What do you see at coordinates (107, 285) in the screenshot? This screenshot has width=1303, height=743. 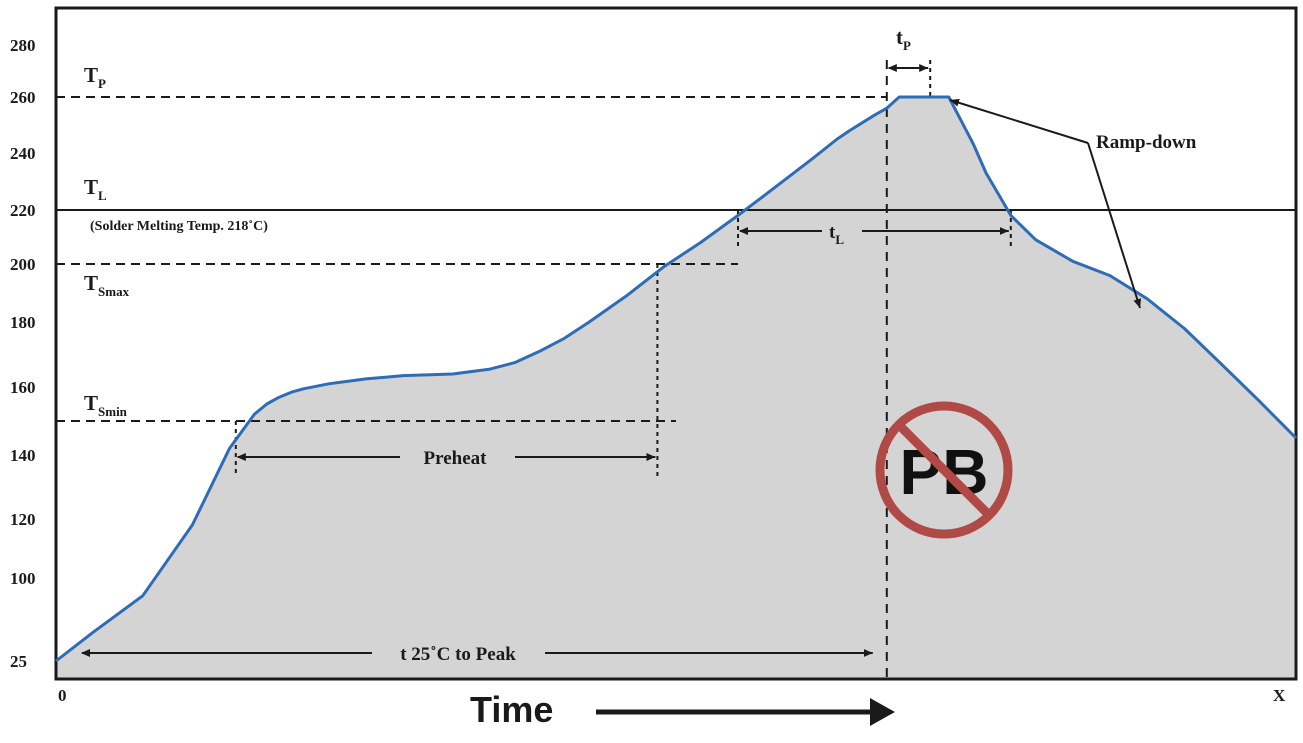 I see `tsmax-level-label: TSmax` at bounding box center [107, 285].